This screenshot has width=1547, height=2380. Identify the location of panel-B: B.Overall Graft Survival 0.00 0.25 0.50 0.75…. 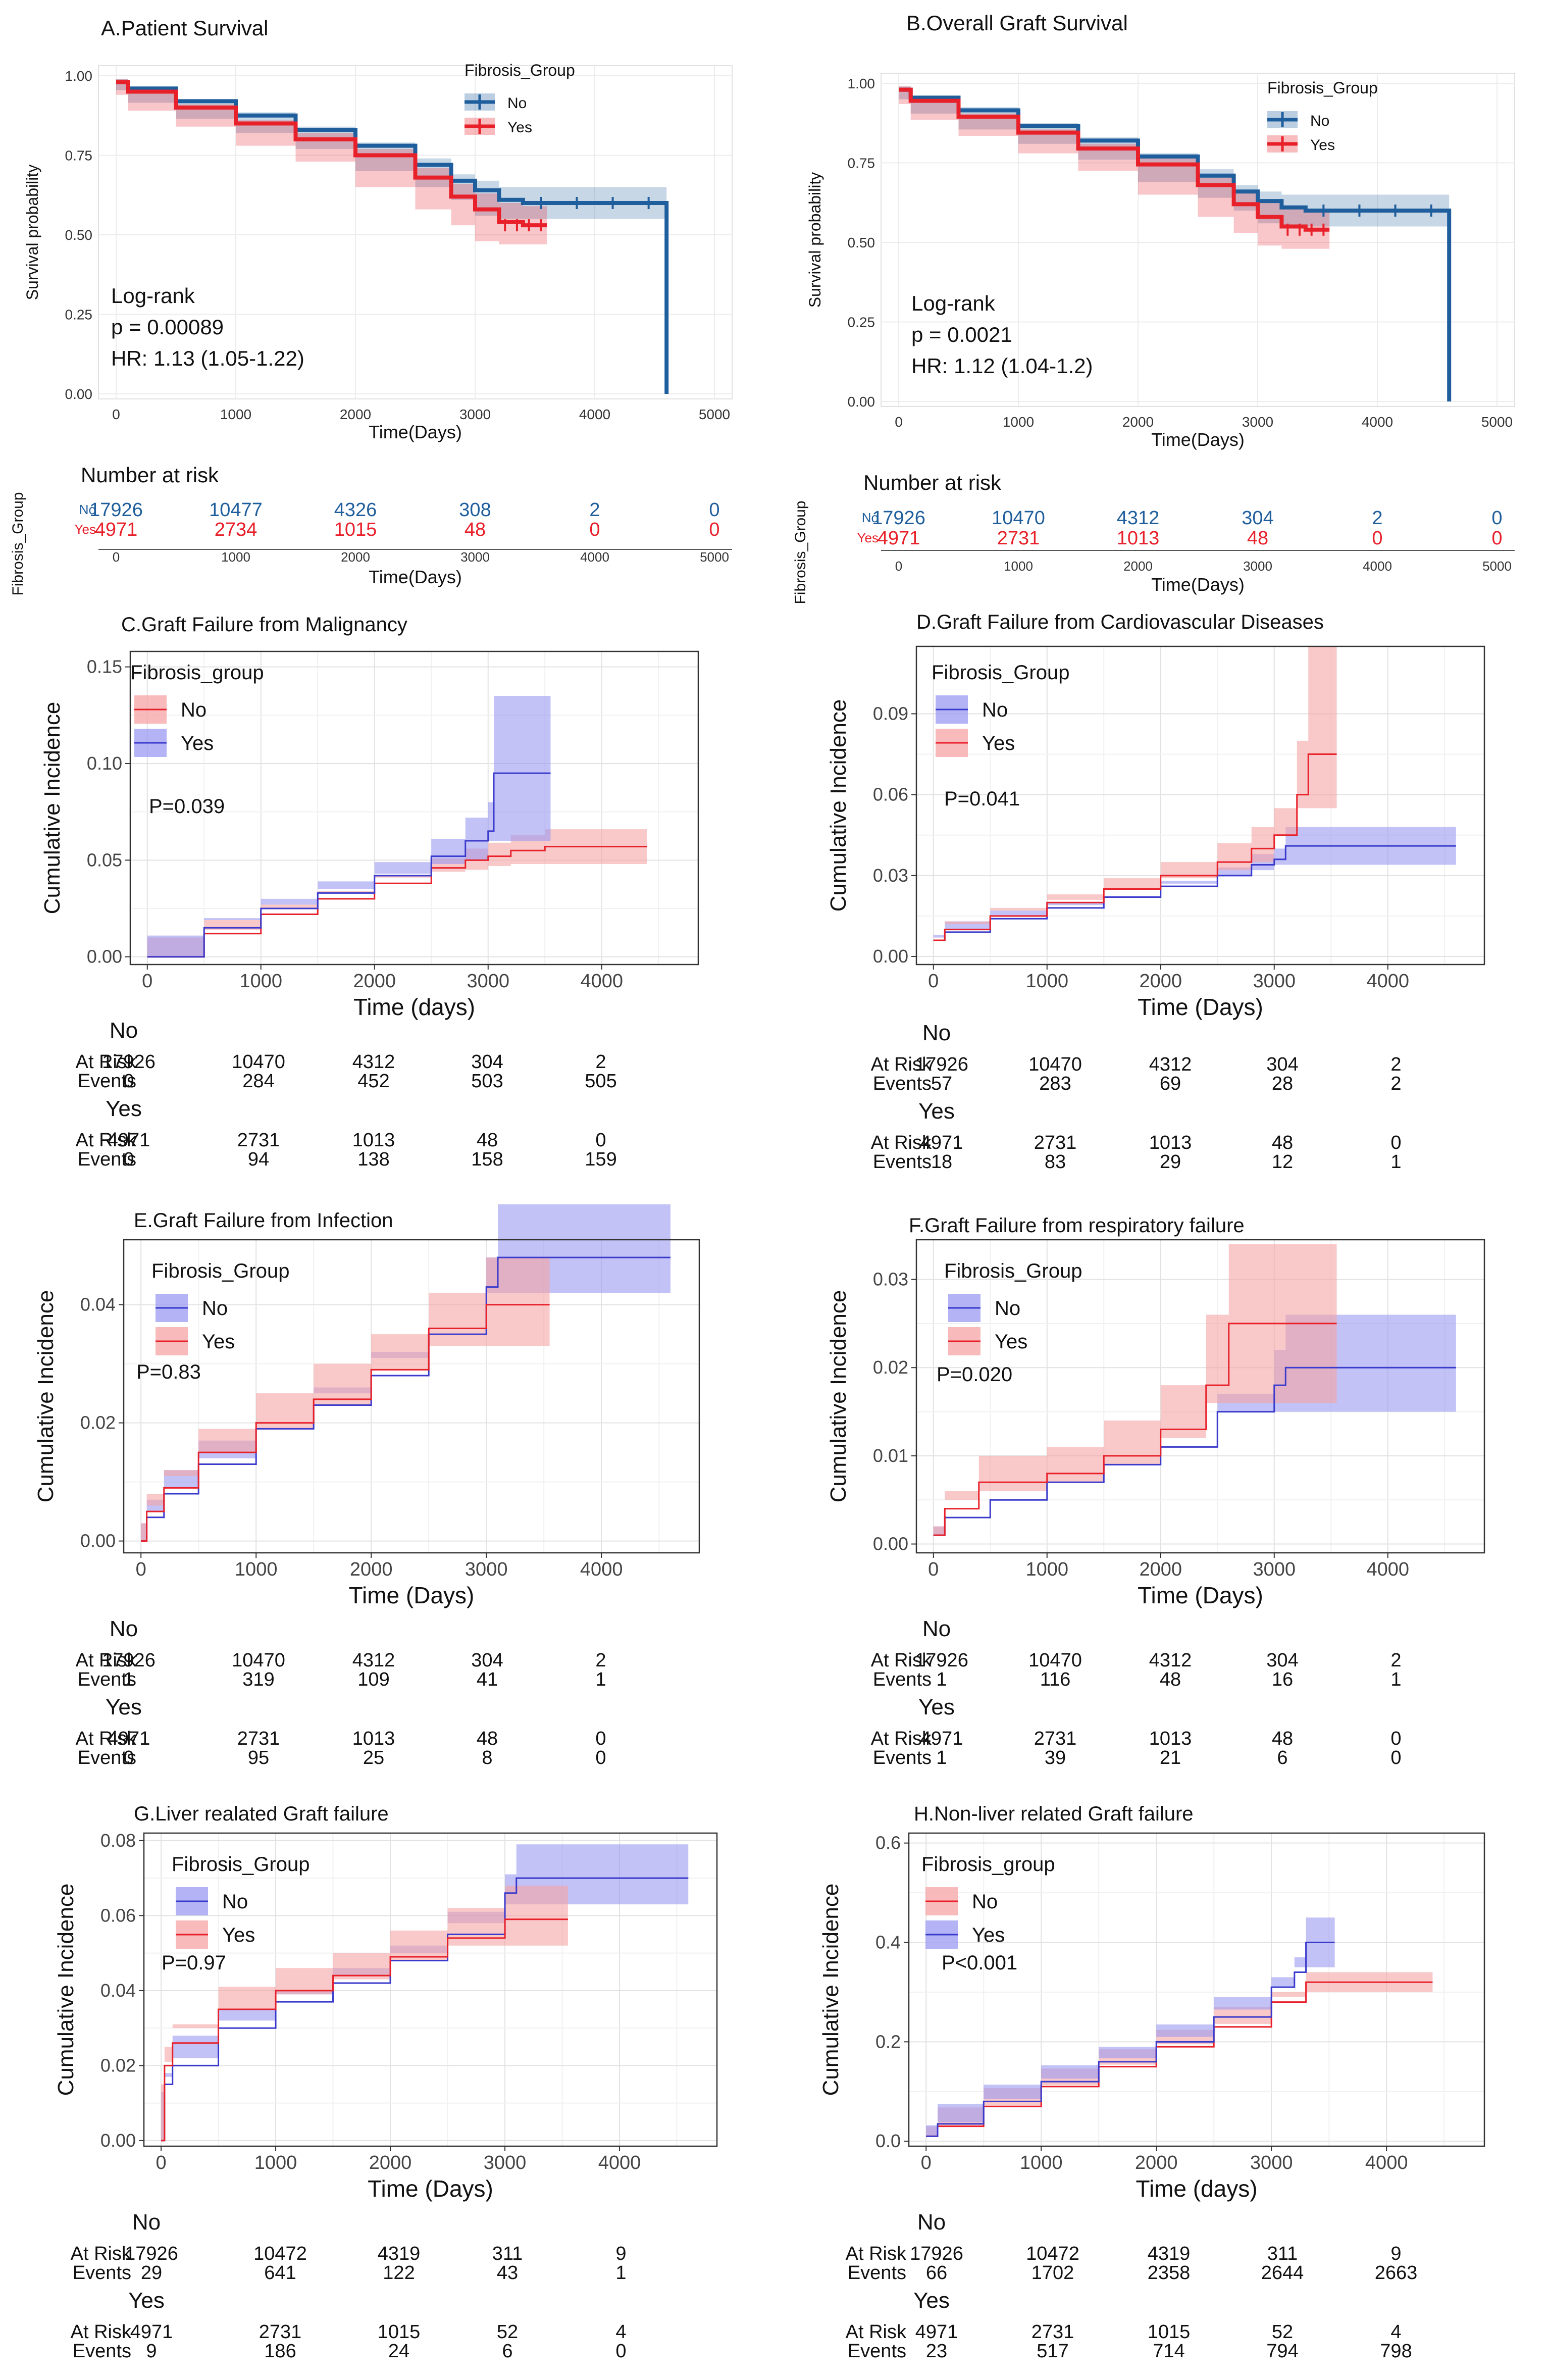
(1153, 307).